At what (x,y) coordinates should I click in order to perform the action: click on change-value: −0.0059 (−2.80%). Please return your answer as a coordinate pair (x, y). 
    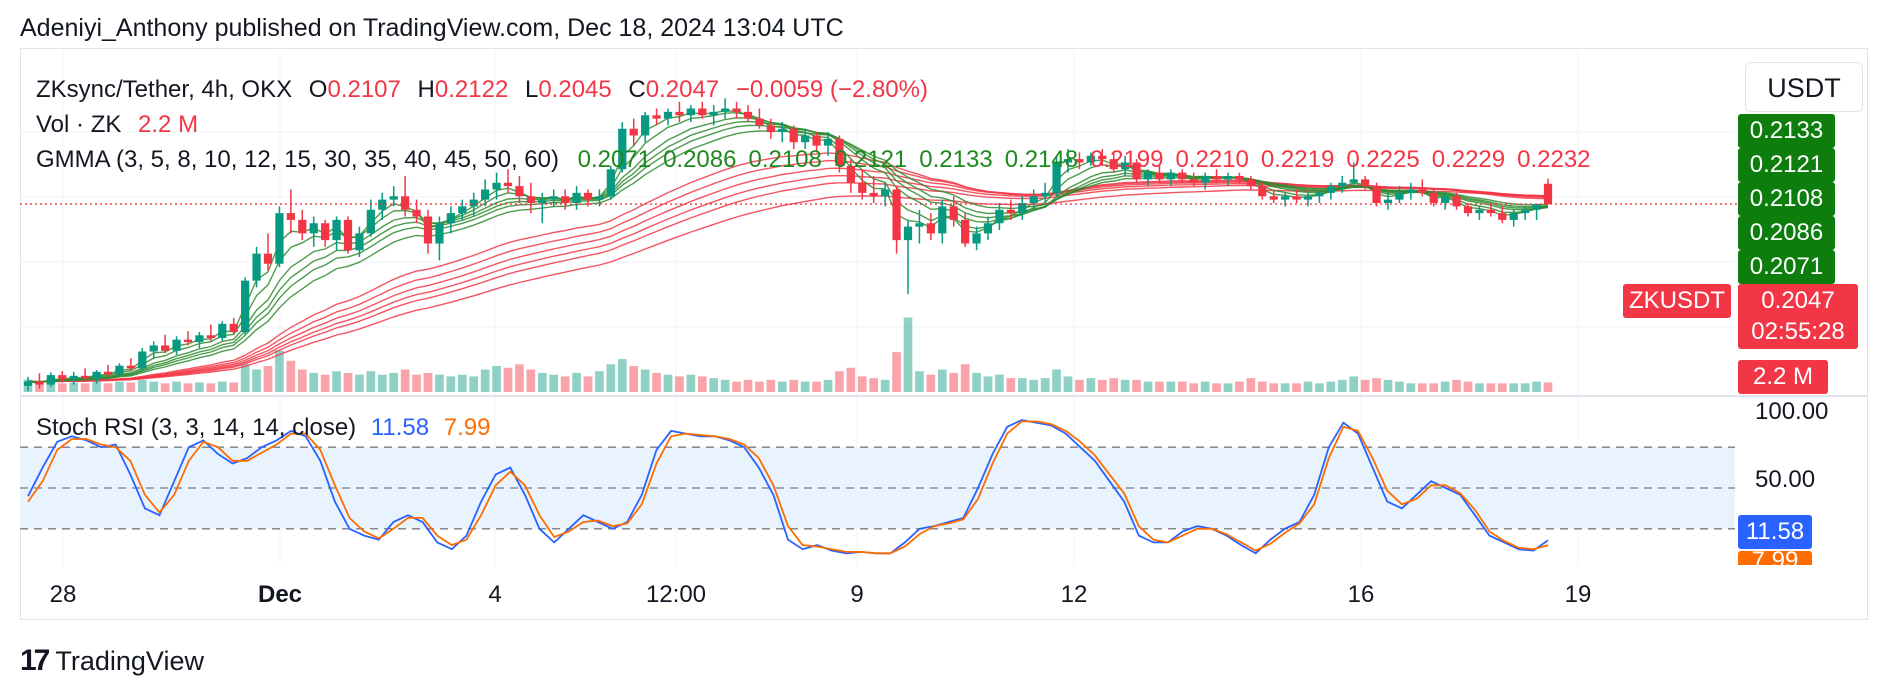
    Looking at the image, I should click on (831, 89).